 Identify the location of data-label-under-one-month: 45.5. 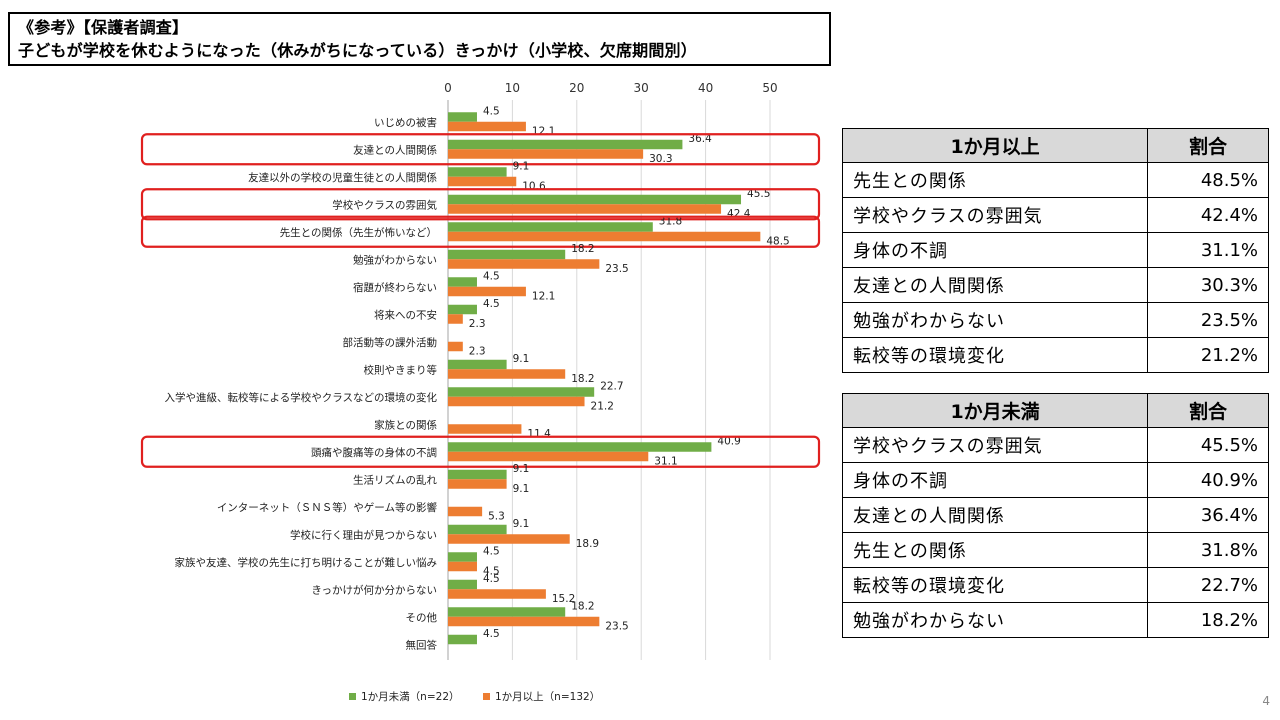
(758, 194).